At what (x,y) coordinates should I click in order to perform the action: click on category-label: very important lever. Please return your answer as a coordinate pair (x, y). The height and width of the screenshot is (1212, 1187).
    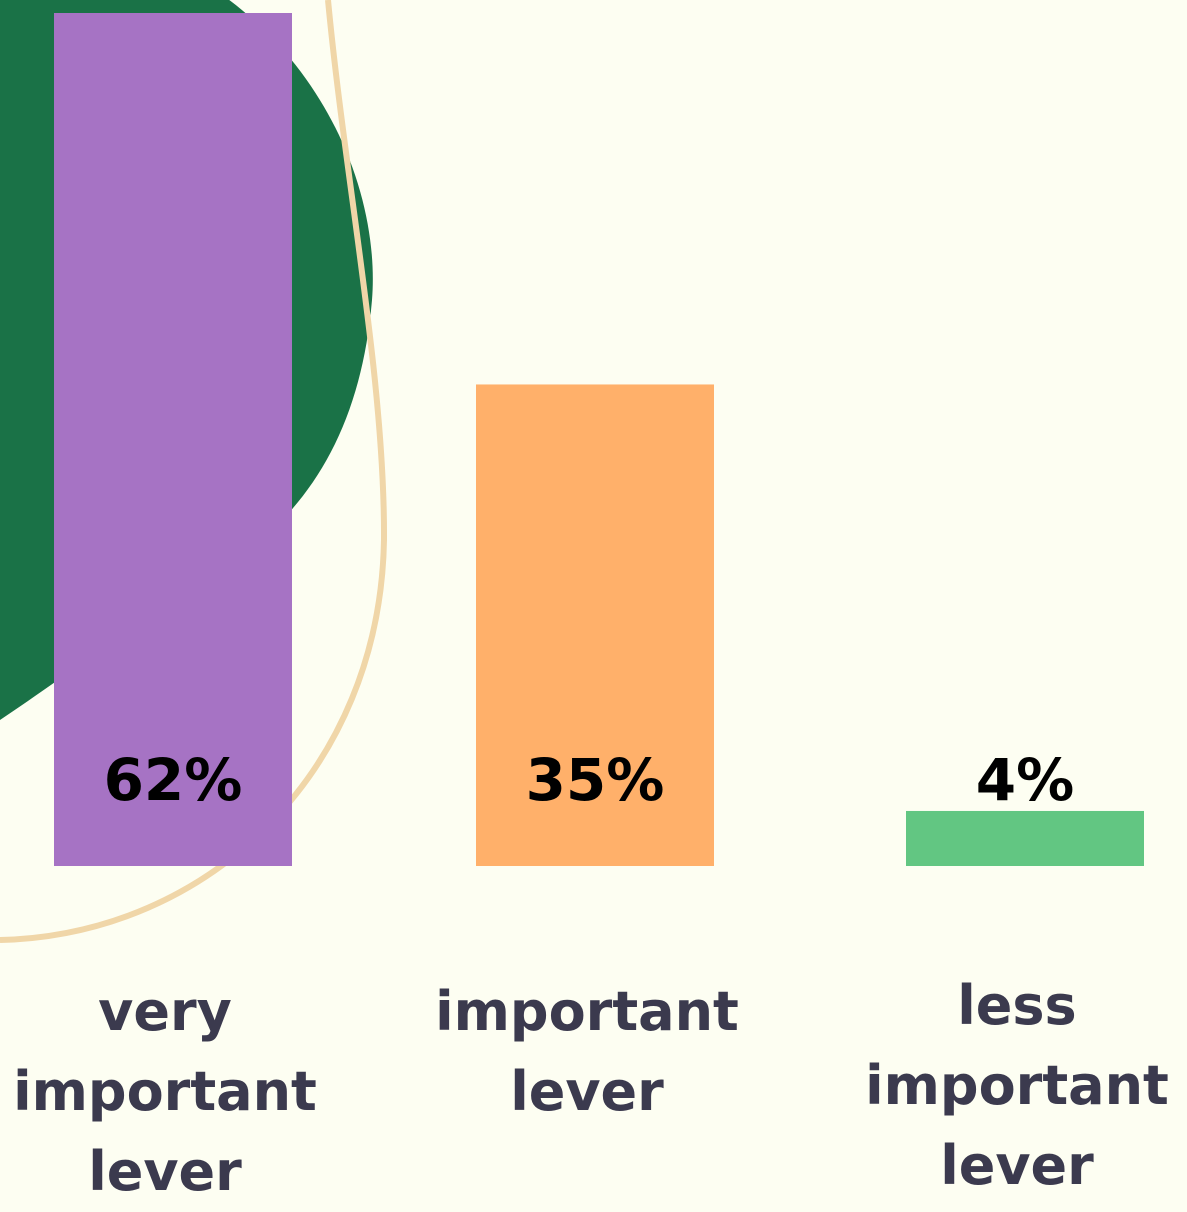
    Looking at the image, I should click on (165, 1091).